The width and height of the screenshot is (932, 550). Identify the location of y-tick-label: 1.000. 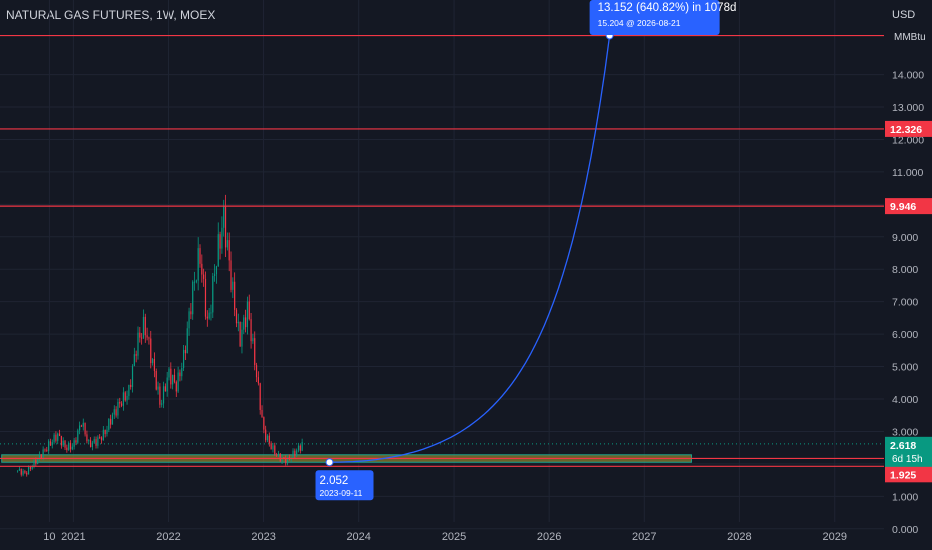
(905, 497).